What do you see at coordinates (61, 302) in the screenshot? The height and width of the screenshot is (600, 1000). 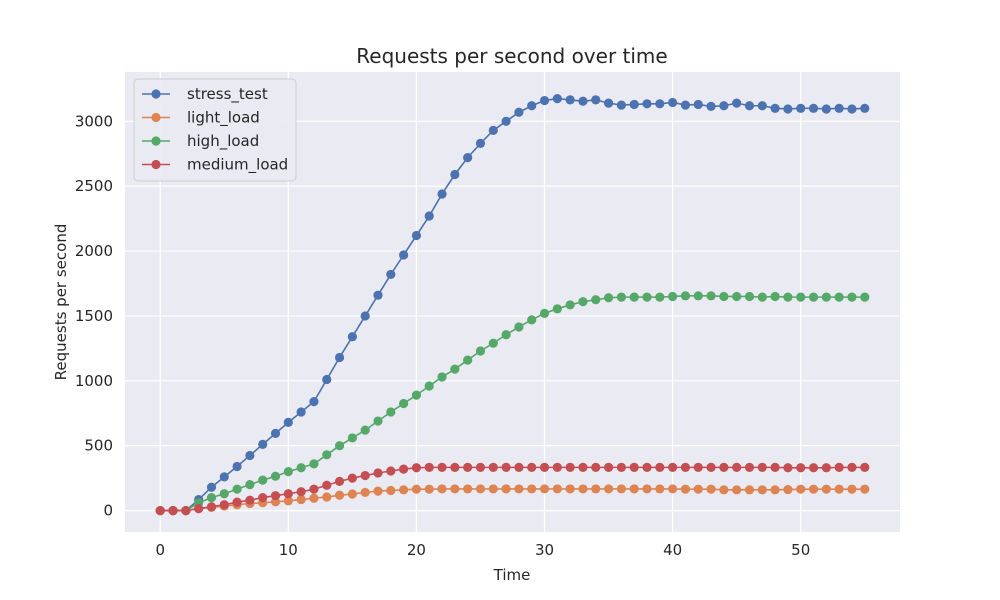 I see `y-axis-label: Requests per second` at bounding box center [61, 302].